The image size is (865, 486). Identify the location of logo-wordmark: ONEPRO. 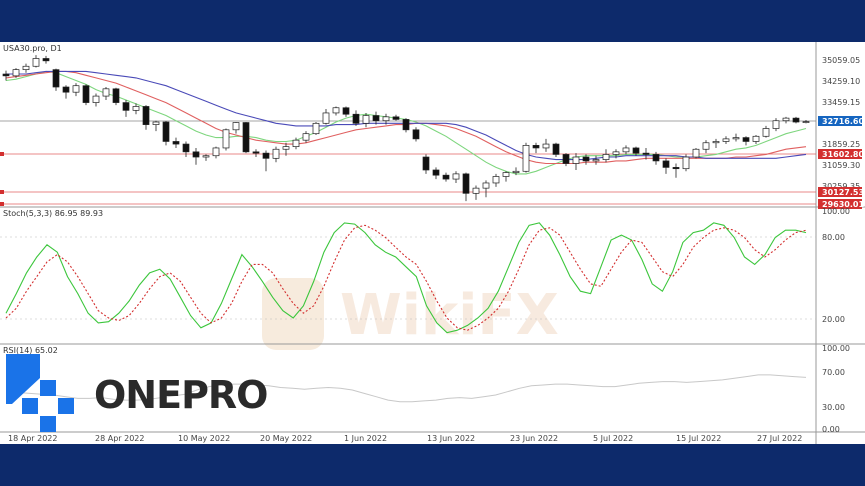
(180, 395).